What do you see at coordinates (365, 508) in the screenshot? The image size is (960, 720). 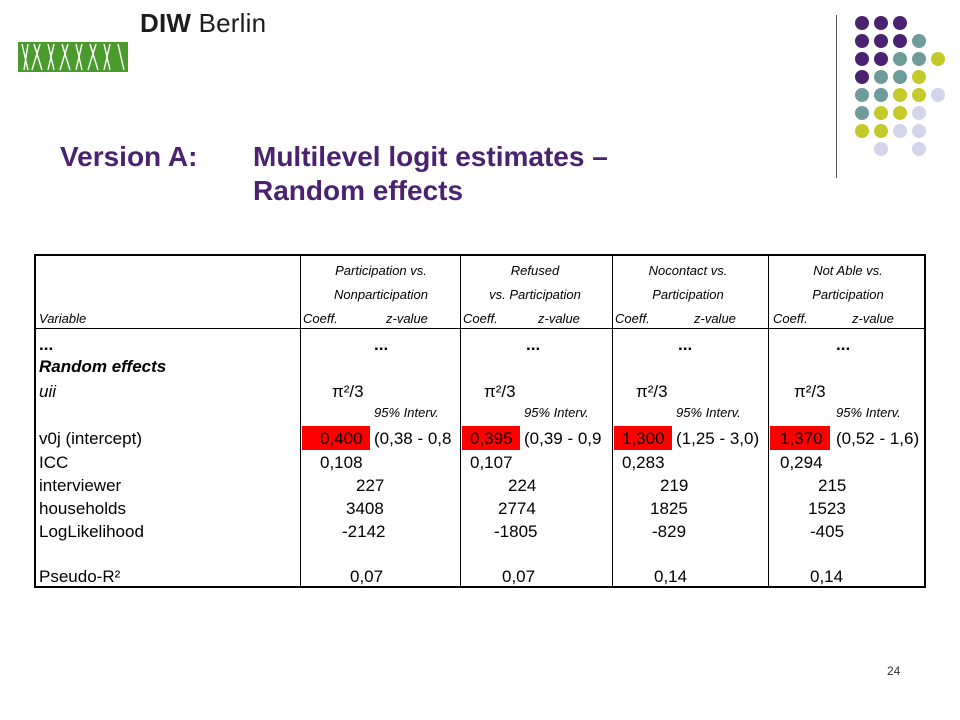 I see `households-cell: 3408` at bounding box center [365, 508].